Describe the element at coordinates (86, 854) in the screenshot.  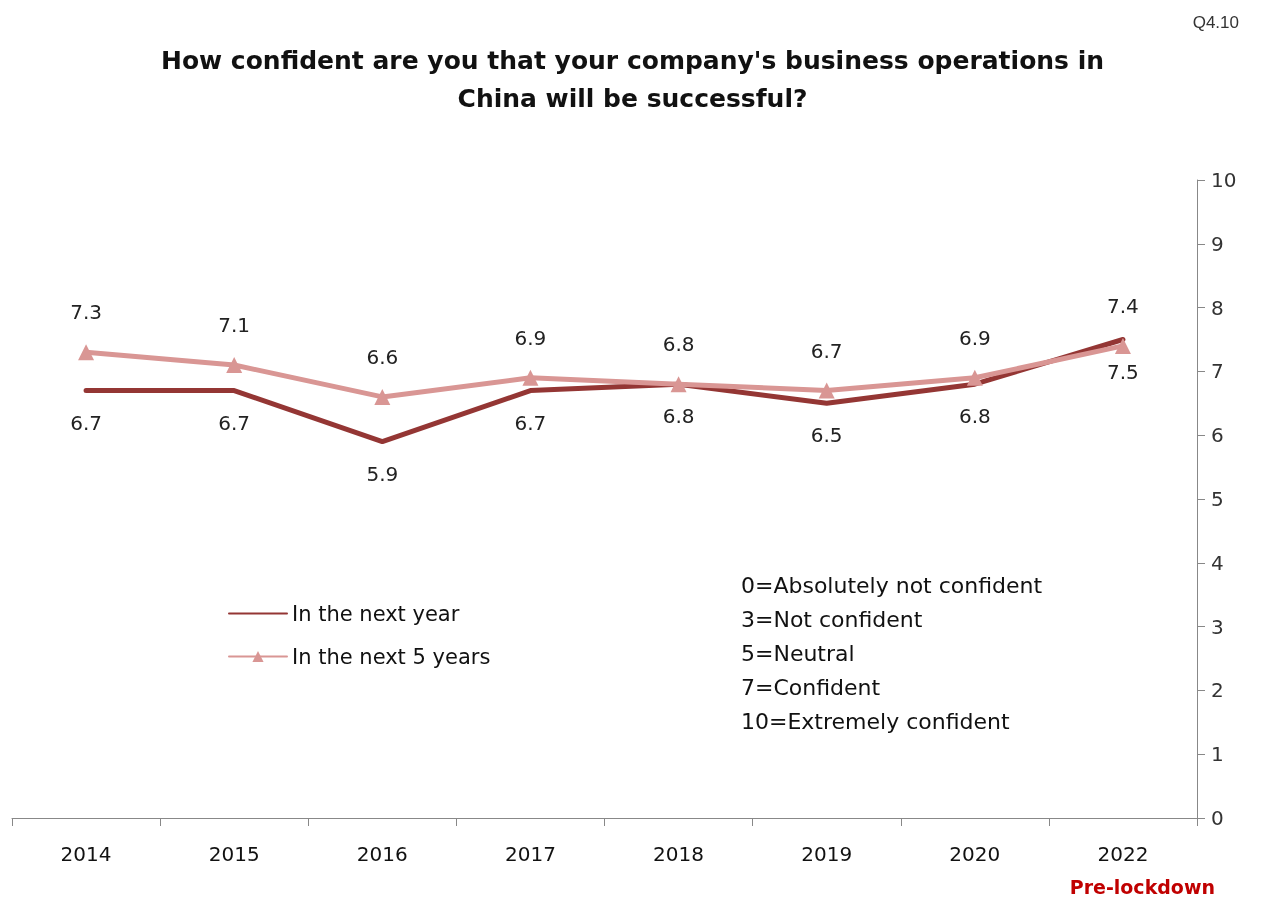
I see `x-tick-label: 2014` at that location.